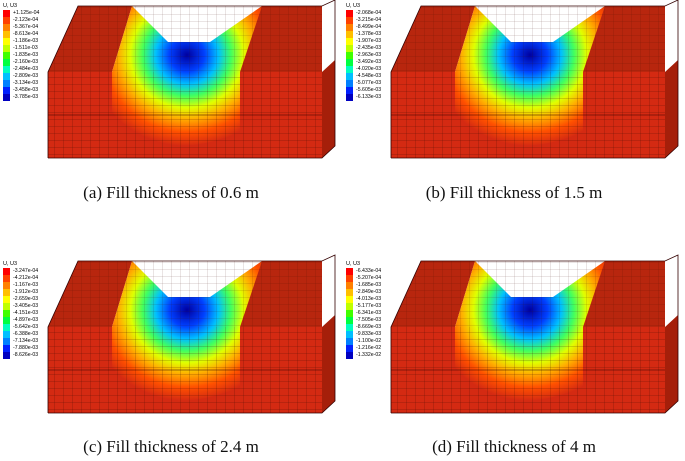 This screenshot has height=461, width=685. Describe the element at coordinates (20, 341) in the screenshot. I see `legend-row: -7.134e-03` at that location.